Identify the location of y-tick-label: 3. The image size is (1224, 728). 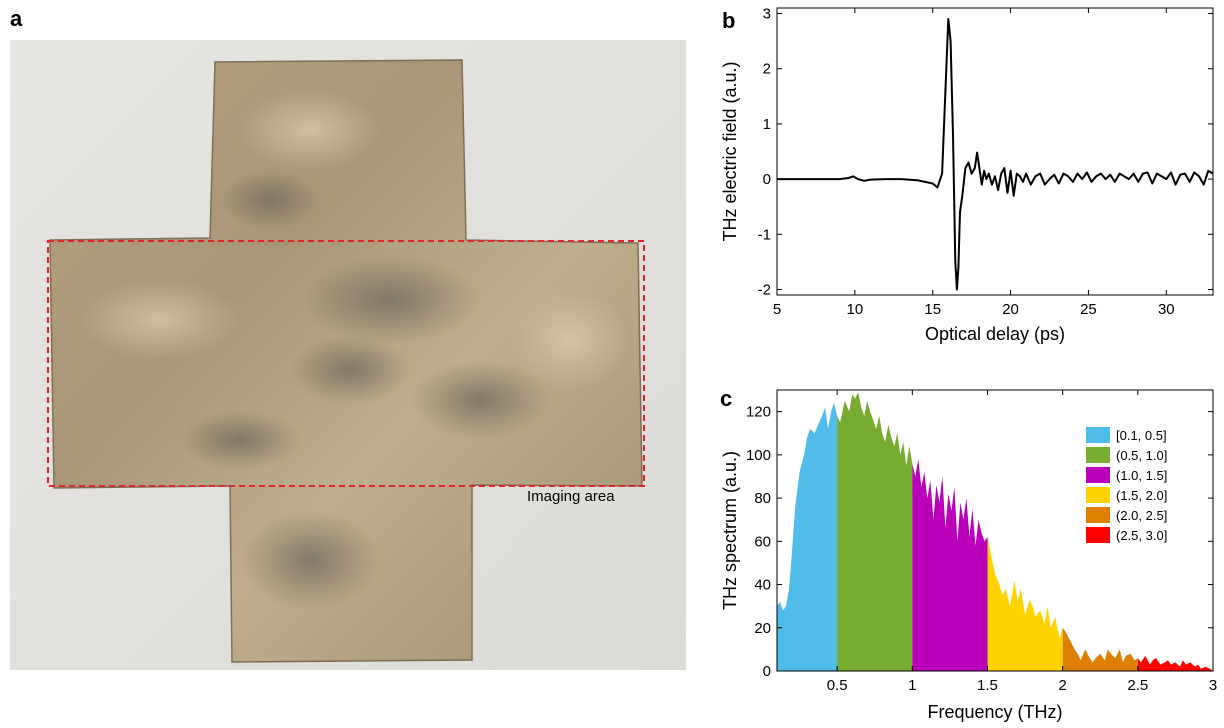
(767, 14).